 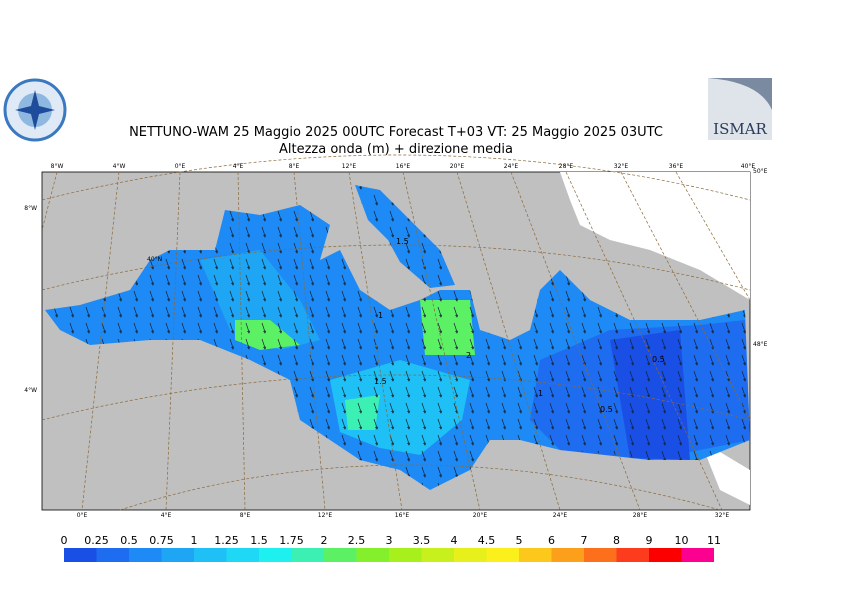 What do you see at coordinates (226, 540) in the screenshot?
I see `colorbar-label: 1.25` at bounding box center [226, 540].